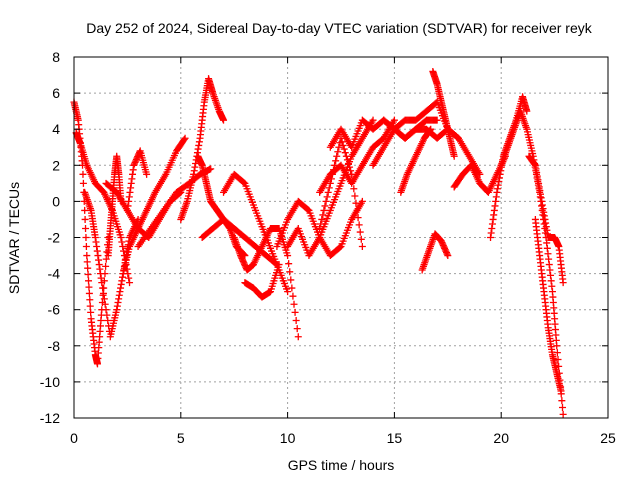 The width and height of the screenshot is (640, 480). What do you see at coordinates (546, 219) in the screenshot?
I see `series-trace-ab` at bounding box center [546, 219].